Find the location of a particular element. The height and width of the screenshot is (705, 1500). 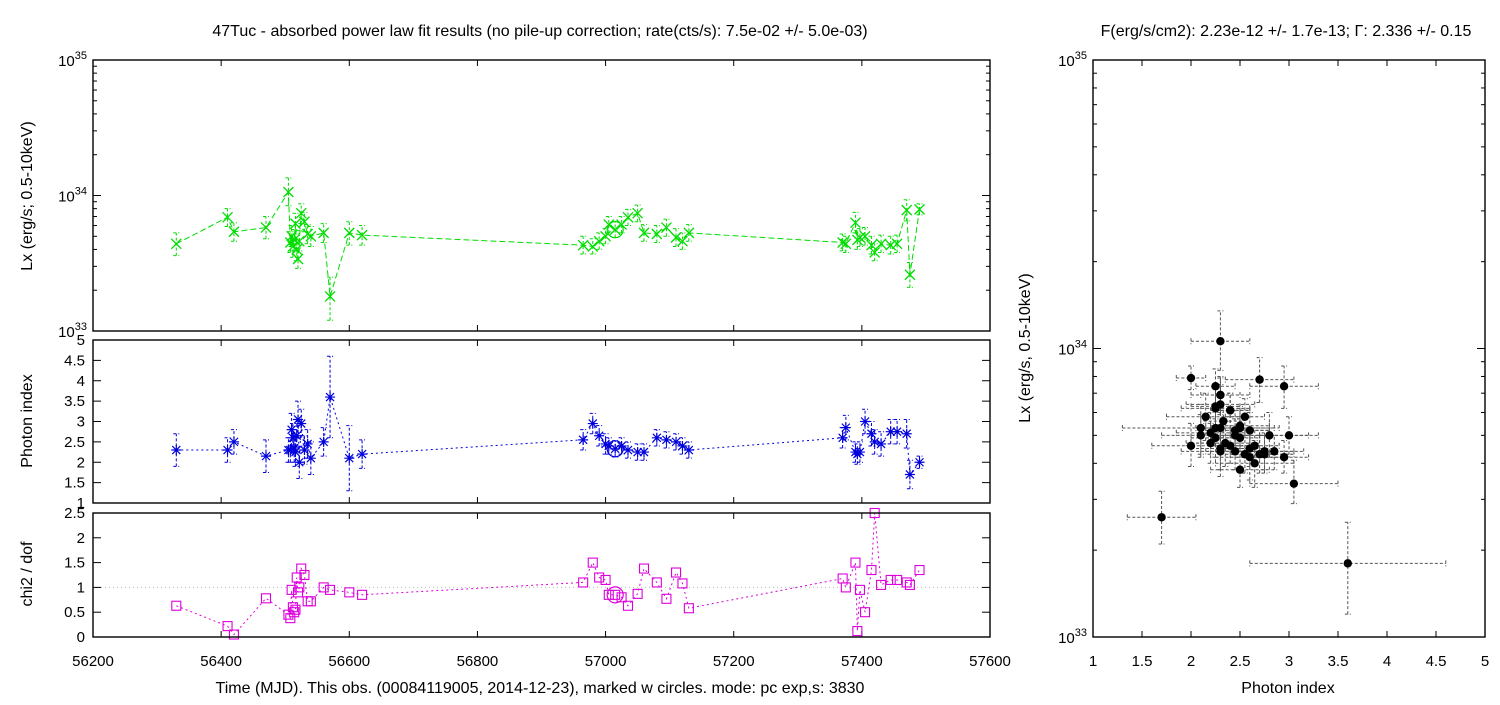

y-tick-label: 1 is located at coordinates (81, 503).